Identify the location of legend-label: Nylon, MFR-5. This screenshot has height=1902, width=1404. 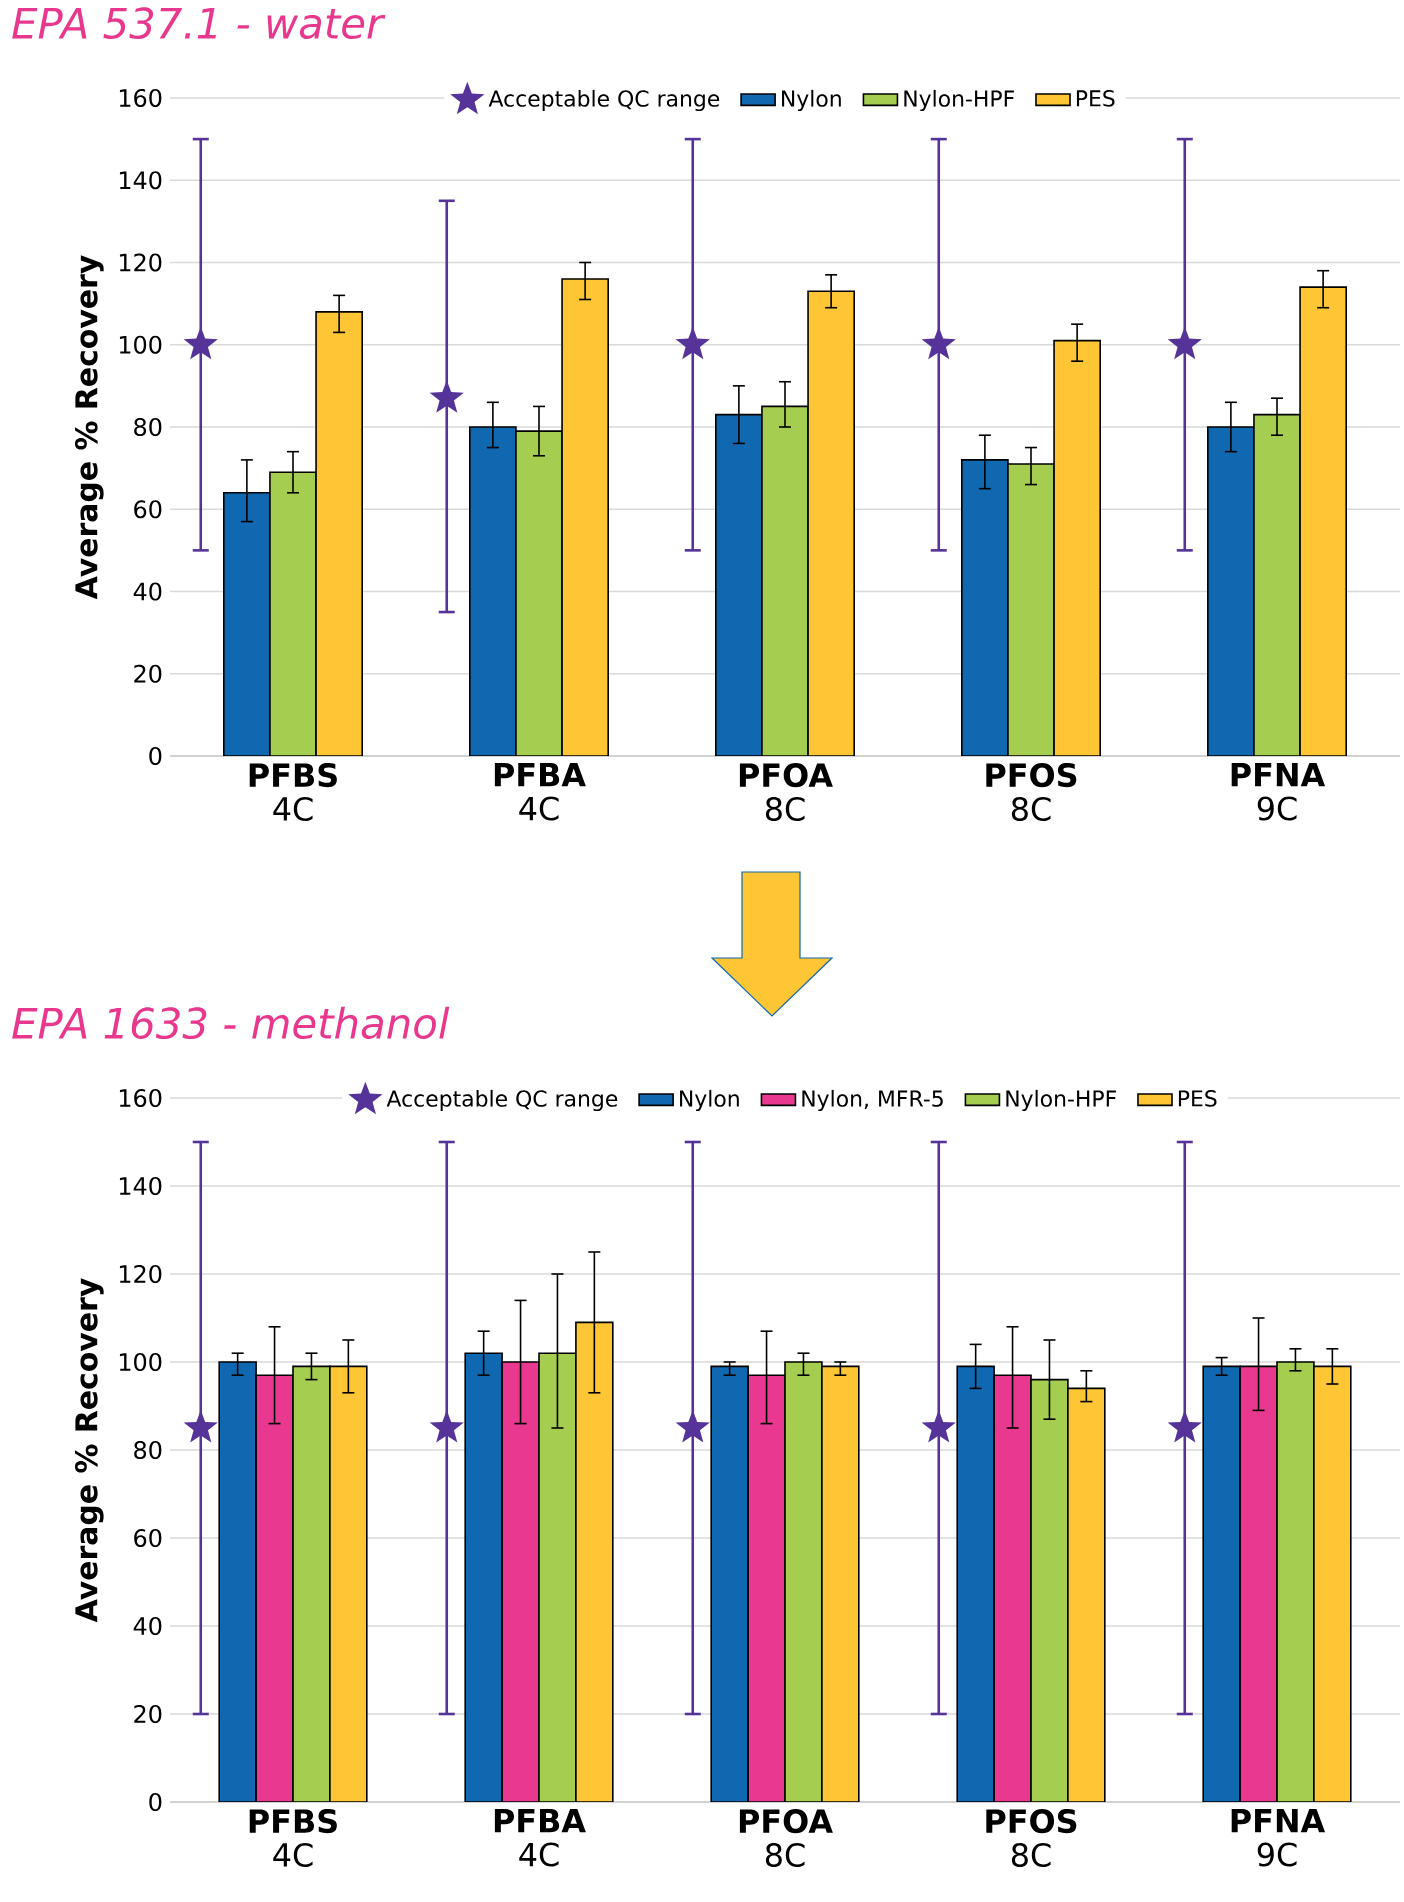
(872, 1100).